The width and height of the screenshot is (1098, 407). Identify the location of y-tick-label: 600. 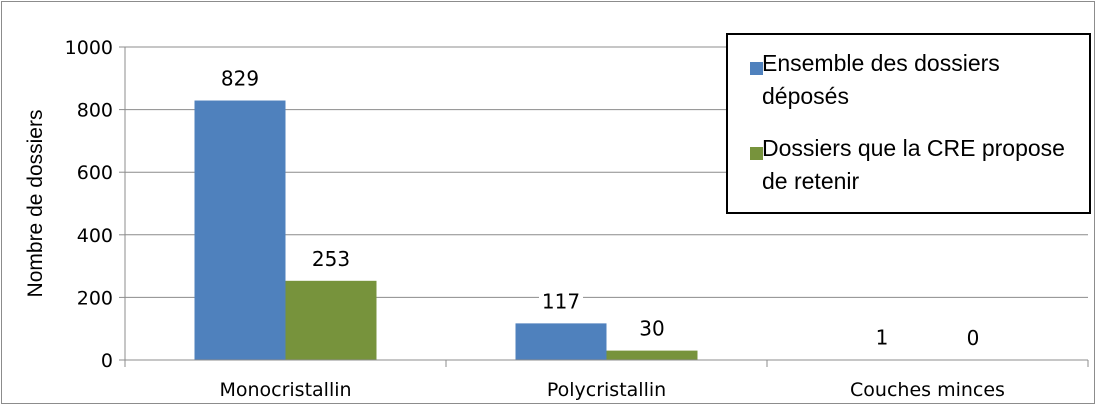
(95, 173).